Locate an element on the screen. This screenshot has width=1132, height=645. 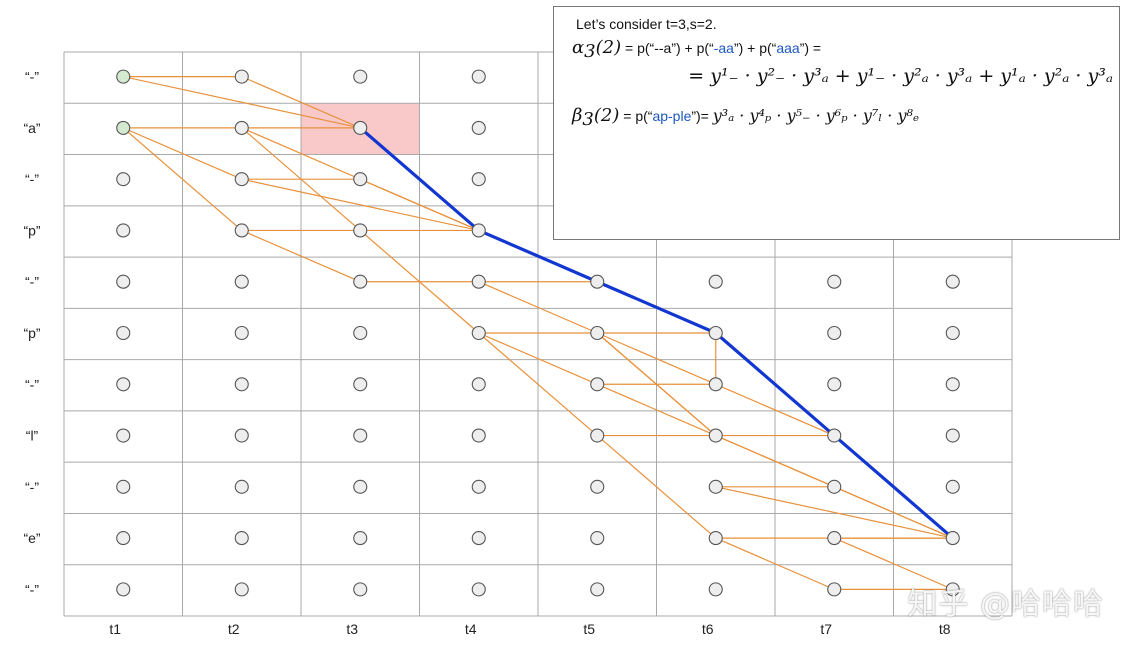
beta-expansion: y³ₐ · y⁴ₚ · y⁵₋ · y⁶ₚ · y⁷ₗ · y⁸ₑ is located at coordinates (816, 115).